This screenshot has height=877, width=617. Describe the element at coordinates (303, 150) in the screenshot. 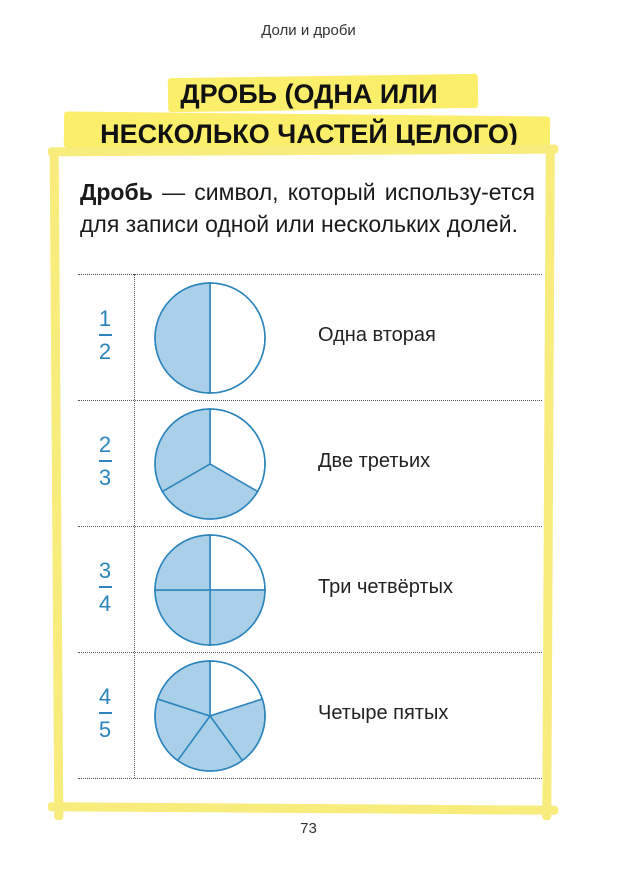

I see `frame-top` at that location.